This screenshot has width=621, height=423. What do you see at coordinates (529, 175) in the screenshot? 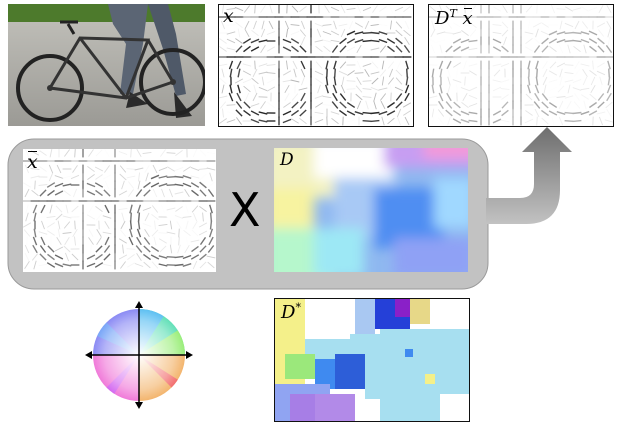
I see `flow-arrow` at bounding box center [529, 175].